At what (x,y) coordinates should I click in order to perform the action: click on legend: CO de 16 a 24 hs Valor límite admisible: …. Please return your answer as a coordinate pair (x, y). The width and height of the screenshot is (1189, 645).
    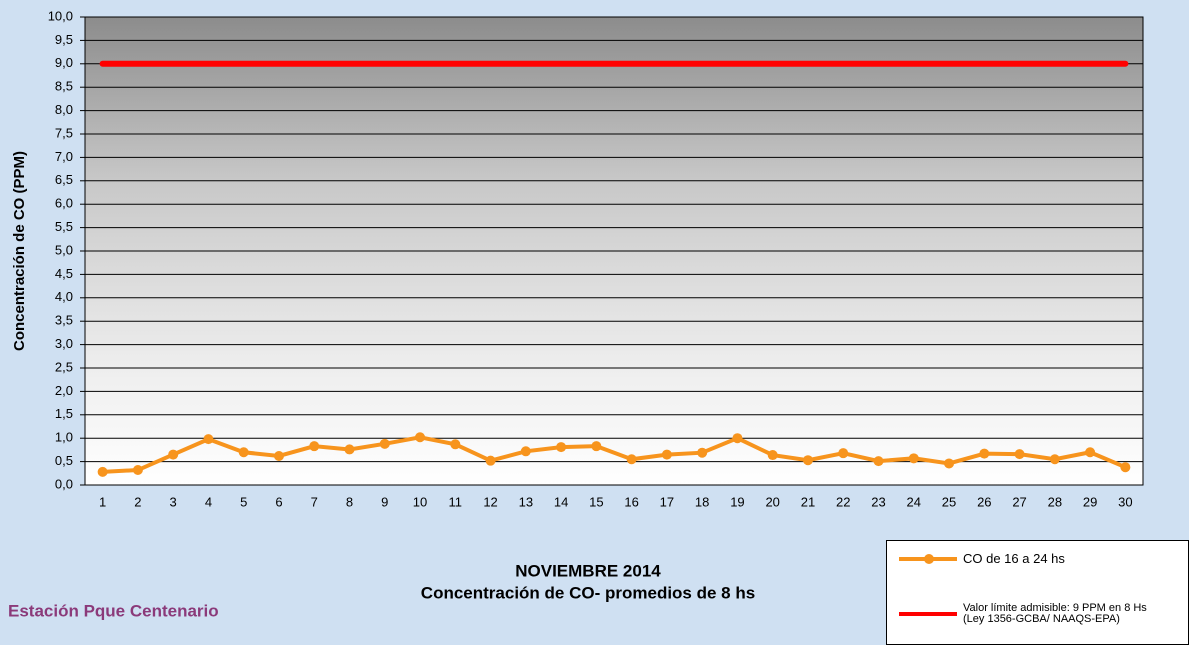
    Looking at the image, I should click on (1037, 592).